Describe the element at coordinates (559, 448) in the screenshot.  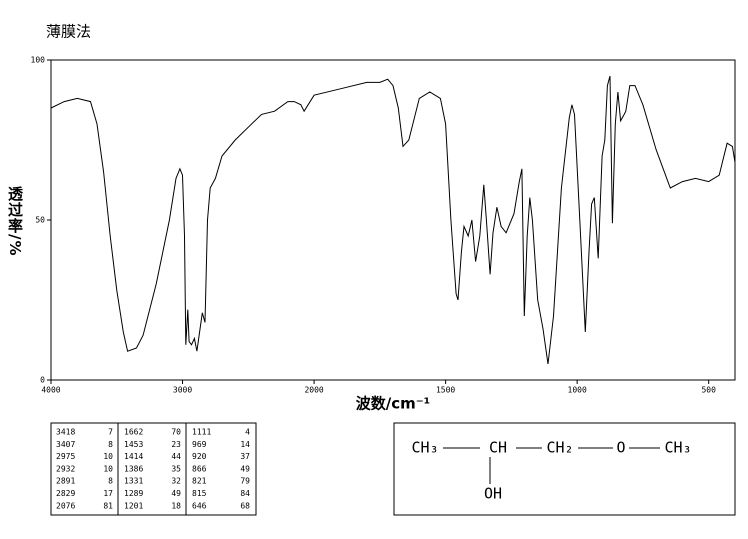
I see `structure-group: CH₂` at that location.